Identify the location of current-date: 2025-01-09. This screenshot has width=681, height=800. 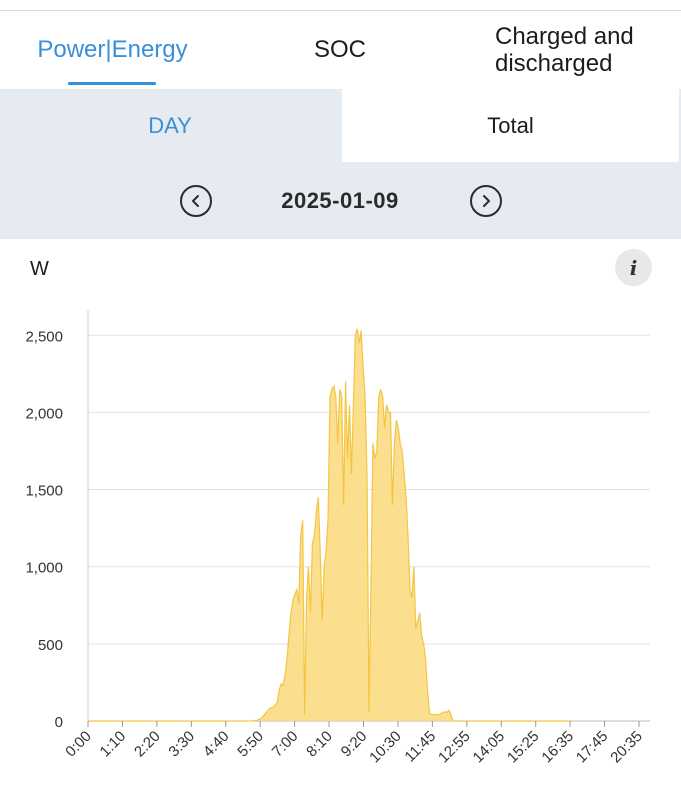
(340, 200).